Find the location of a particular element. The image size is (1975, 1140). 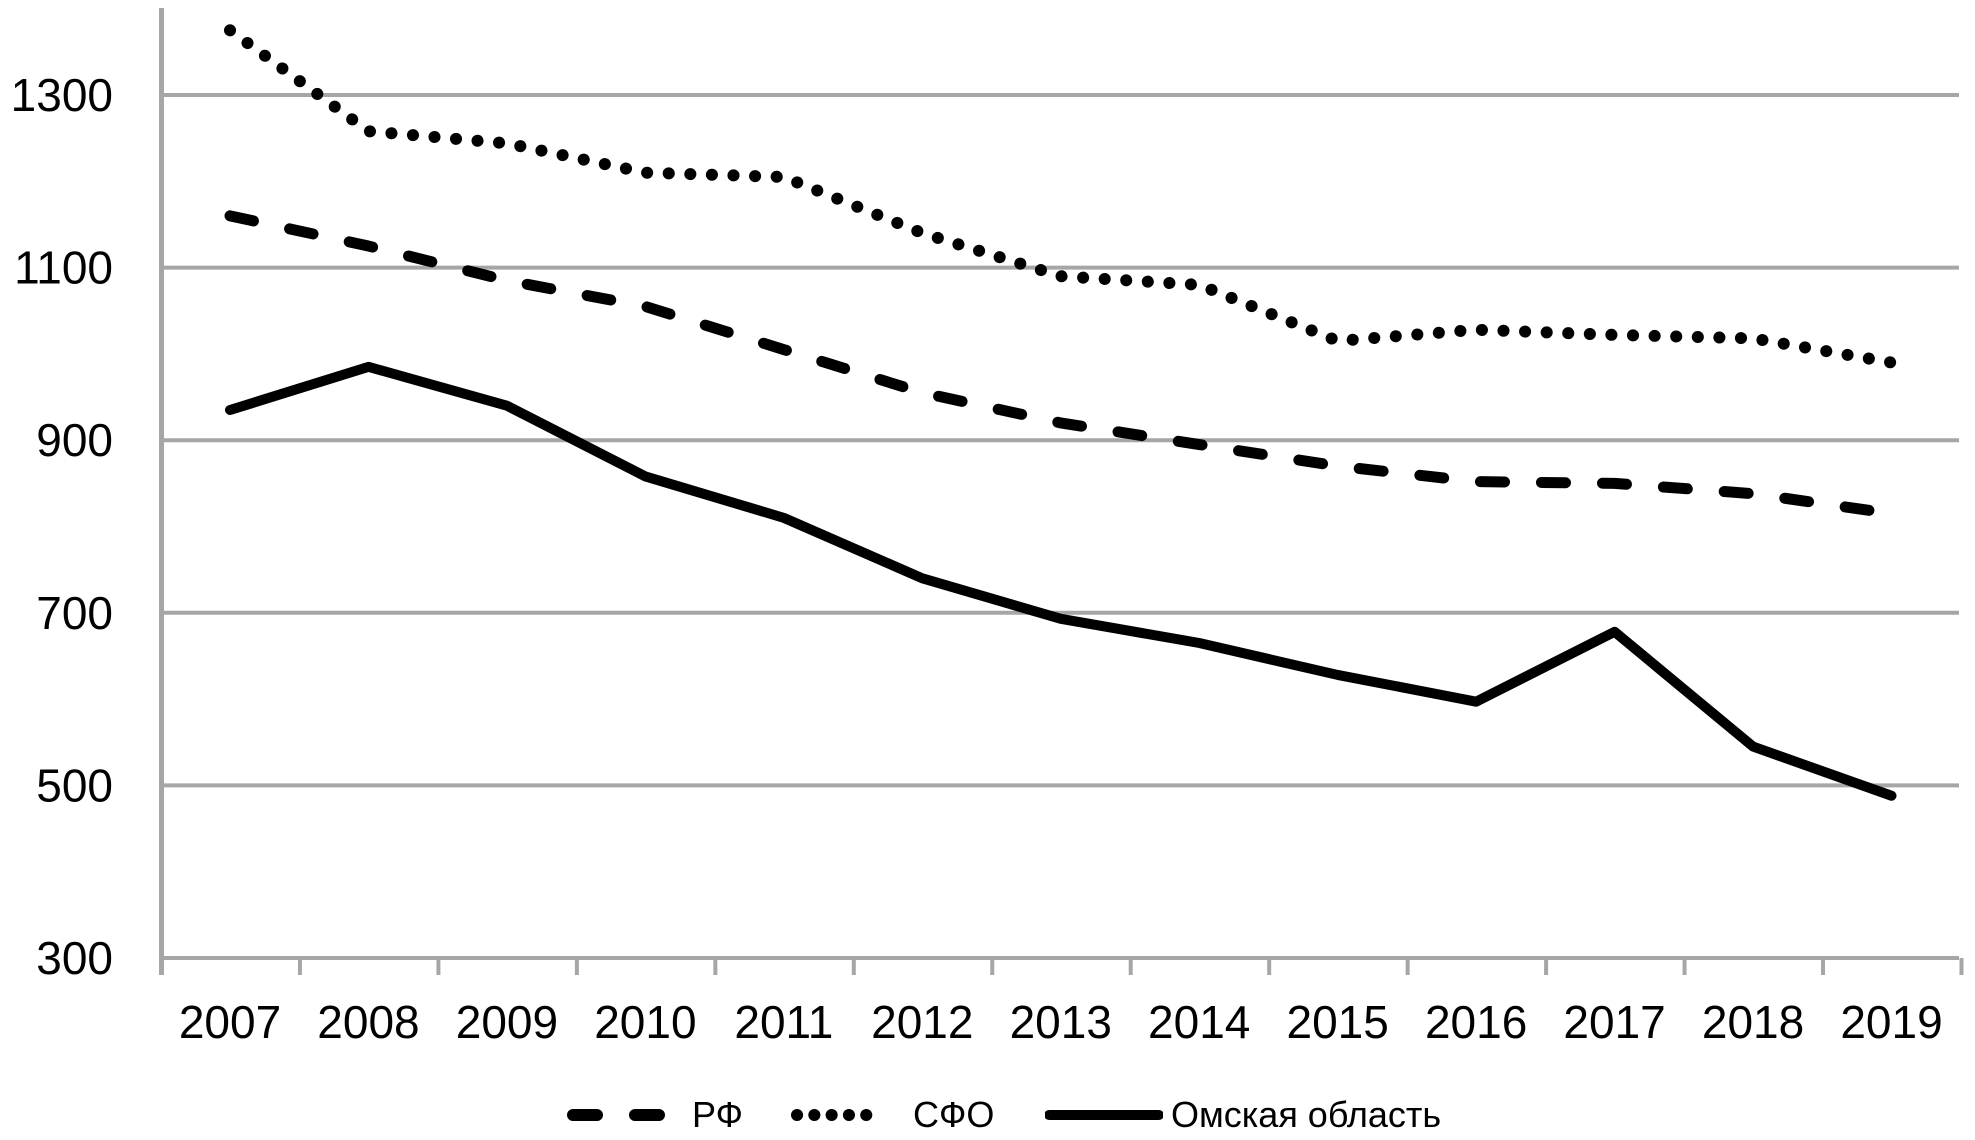

legend-item-sfo: СФО is located at coordinates (892, 1115).